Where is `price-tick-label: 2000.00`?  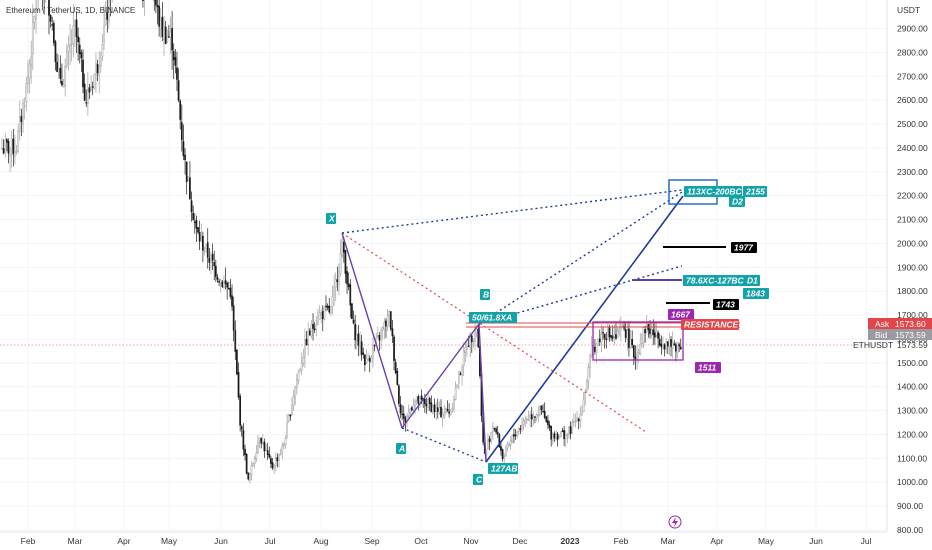 price-tick-label: 2000.00 is located at coordinates (912, 243).